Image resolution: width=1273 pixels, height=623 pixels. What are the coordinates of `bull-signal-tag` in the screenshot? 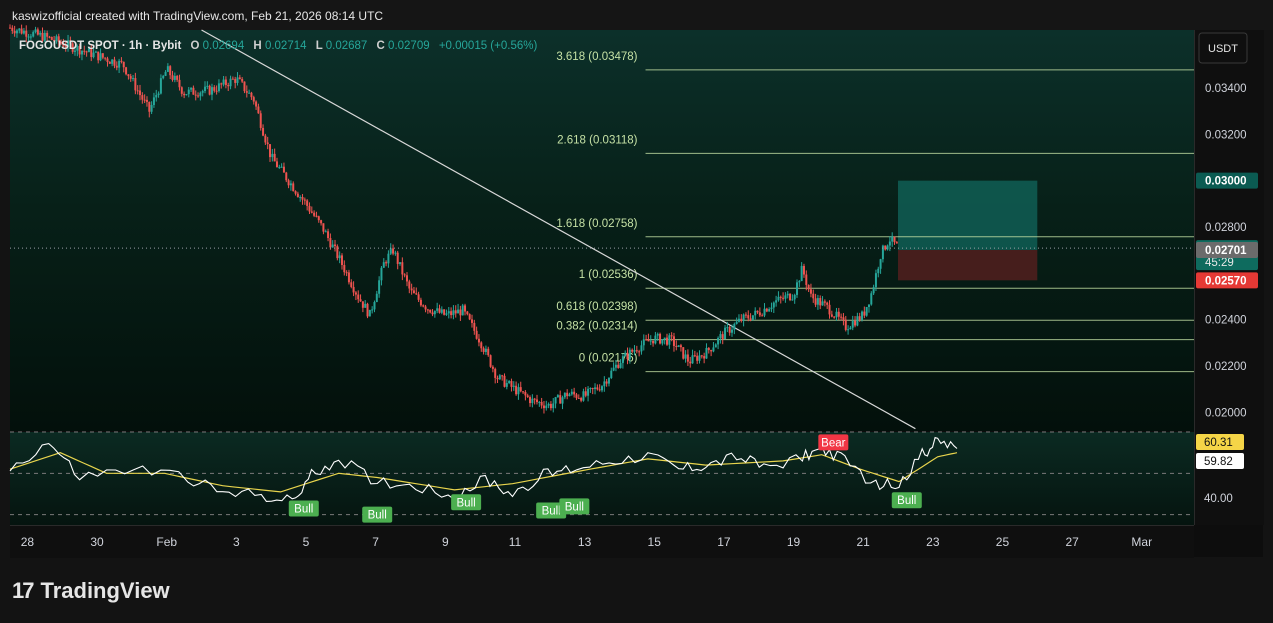 It's located at (551, 510).